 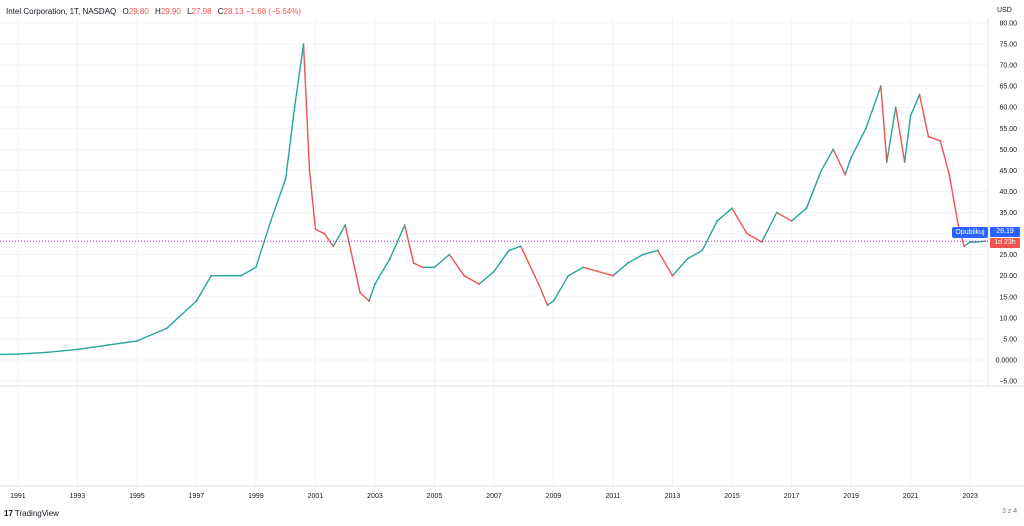 What do you see at coordinates (316, 496) in the screenshot?
I see `x-tick-label: 2001` at bounding box center [316, 496].